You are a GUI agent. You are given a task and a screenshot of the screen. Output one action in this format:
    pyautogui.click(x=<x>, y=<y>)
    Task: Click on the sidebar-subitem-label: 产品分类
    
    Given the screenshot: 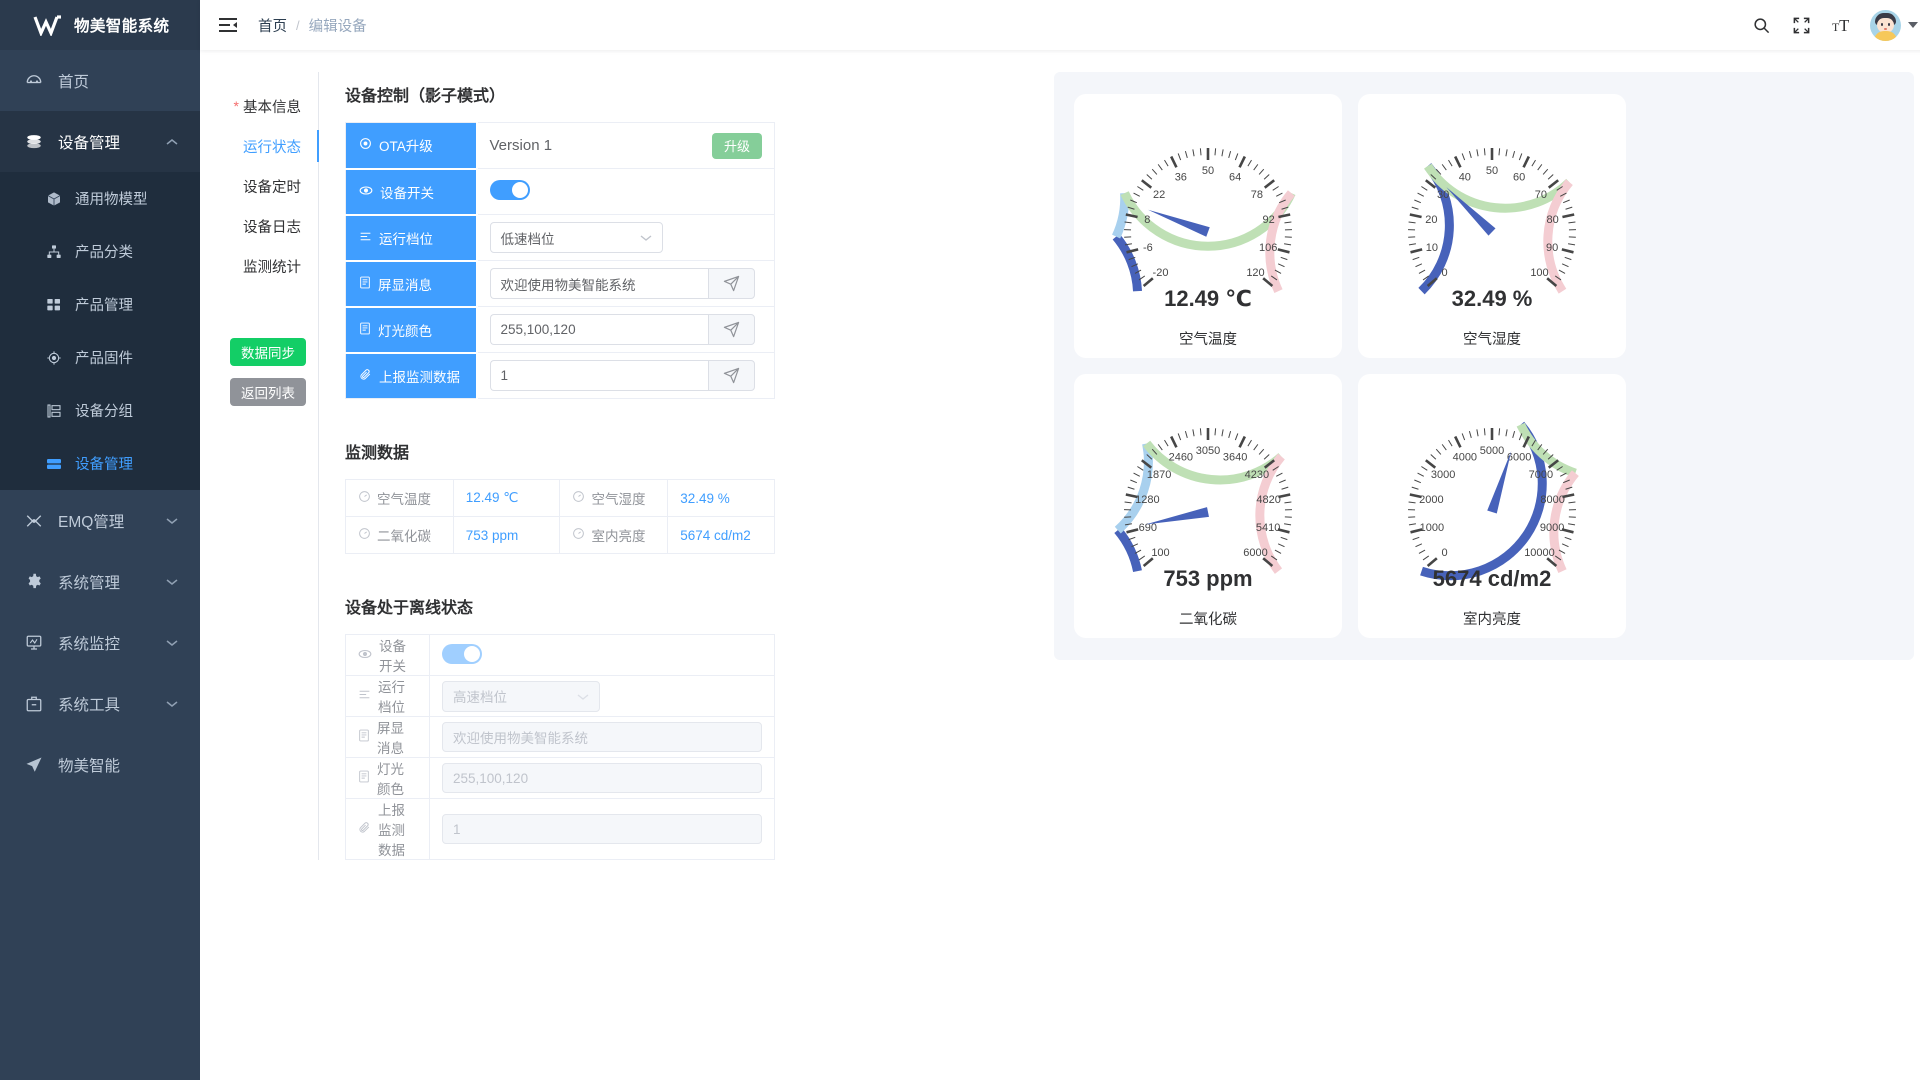 What is the action you would take?
    pyautogui.click(x=104, y=253)
    